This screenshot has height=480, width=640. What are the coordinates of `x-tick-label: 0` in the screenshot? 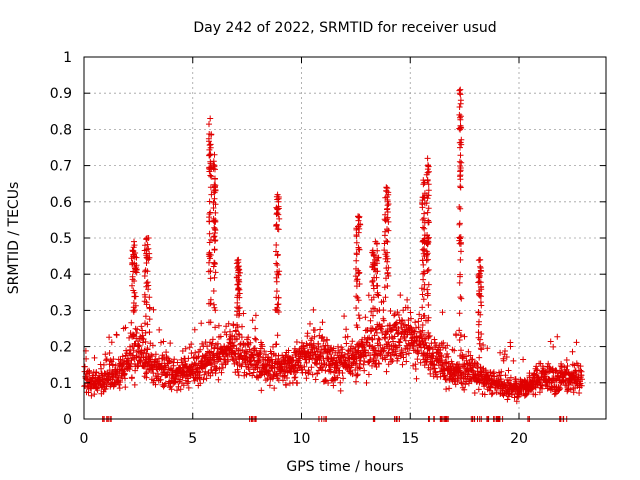 It's located at (84, 439).